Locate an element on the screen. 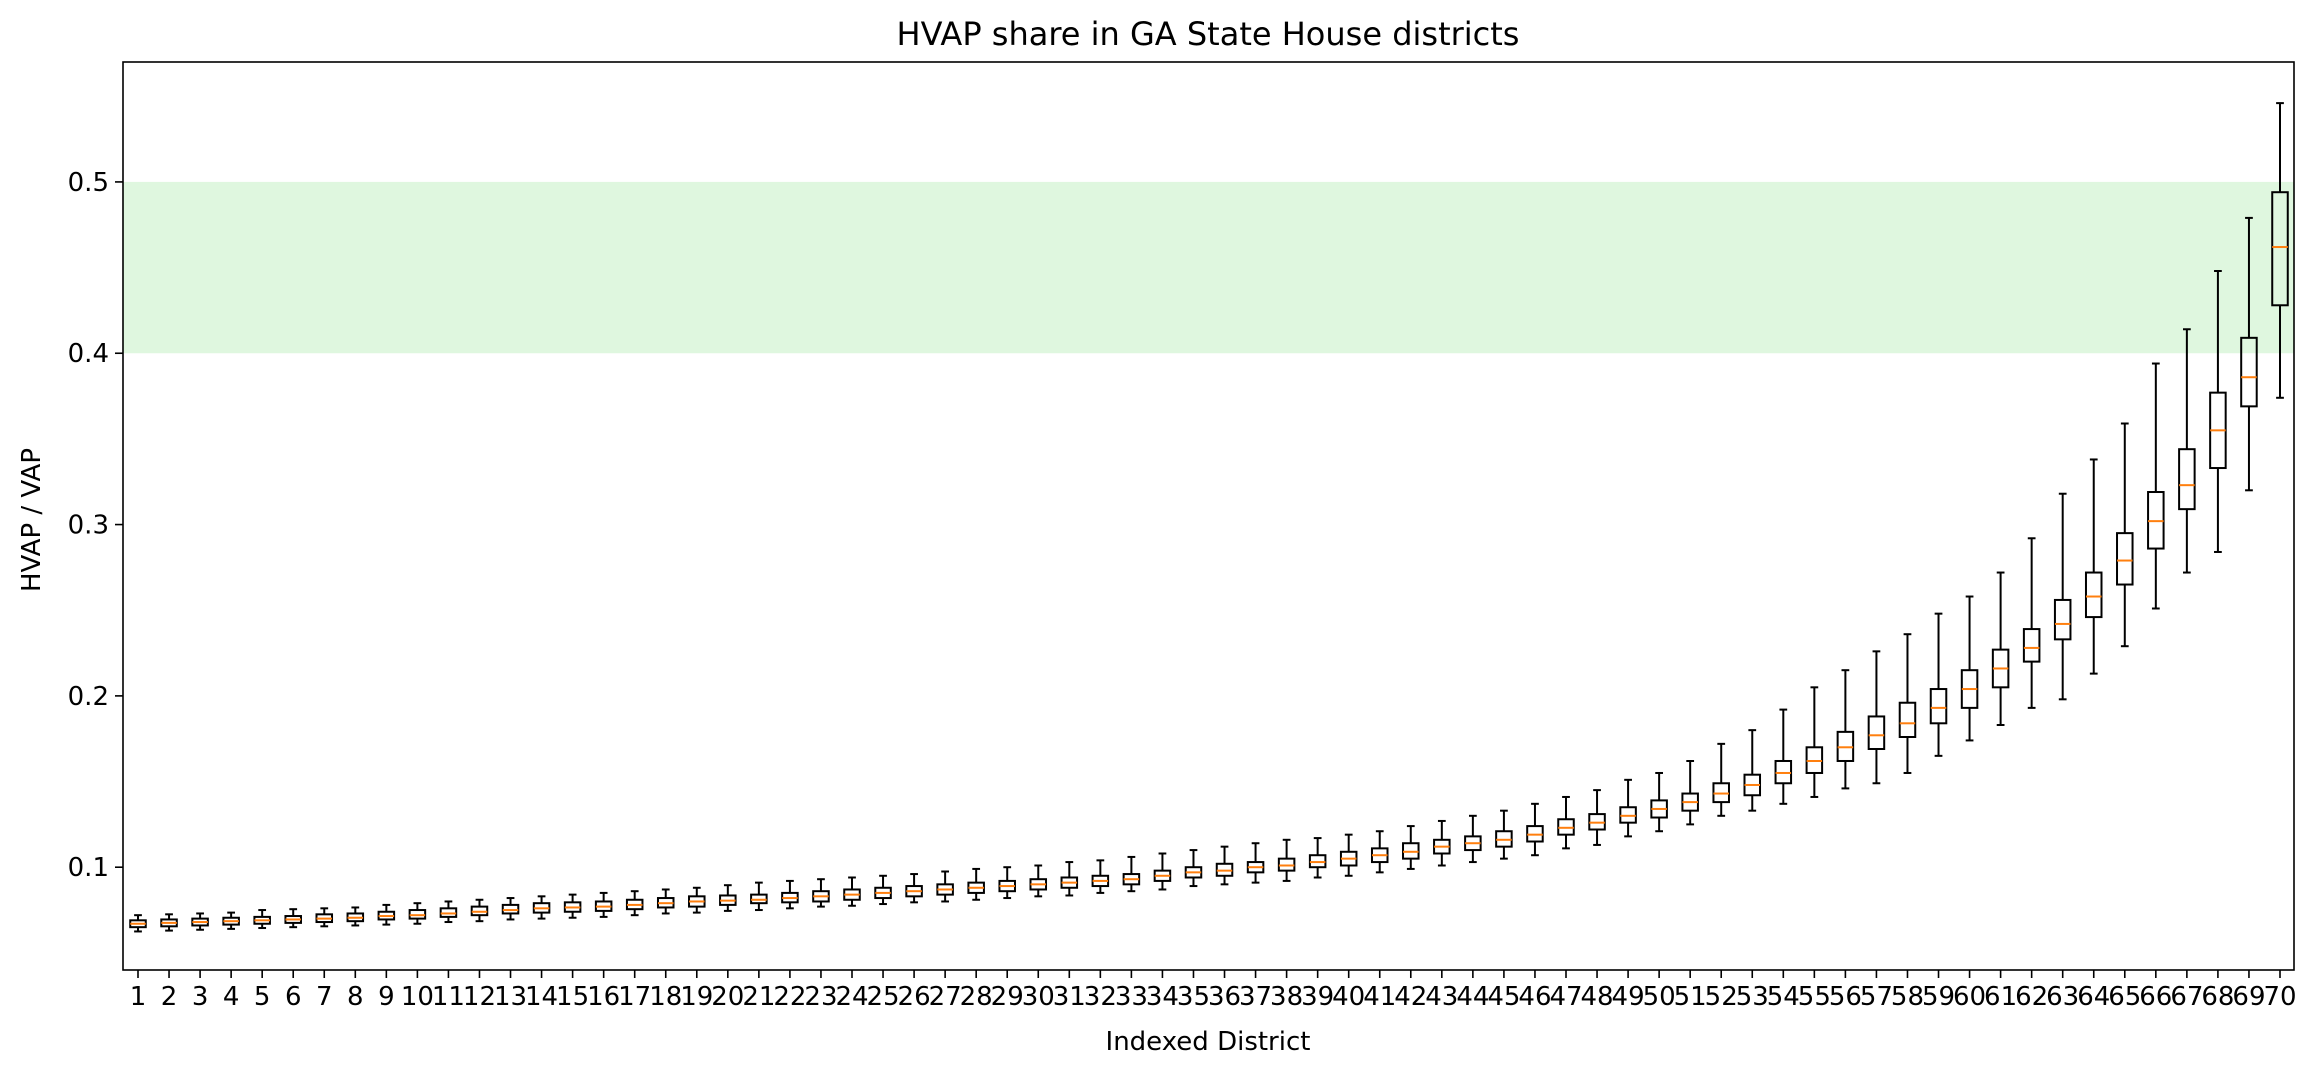 The height and width of the screenshot is (1075, 2316). x-tick-label: 46 is located at coordinates (1534, 997).